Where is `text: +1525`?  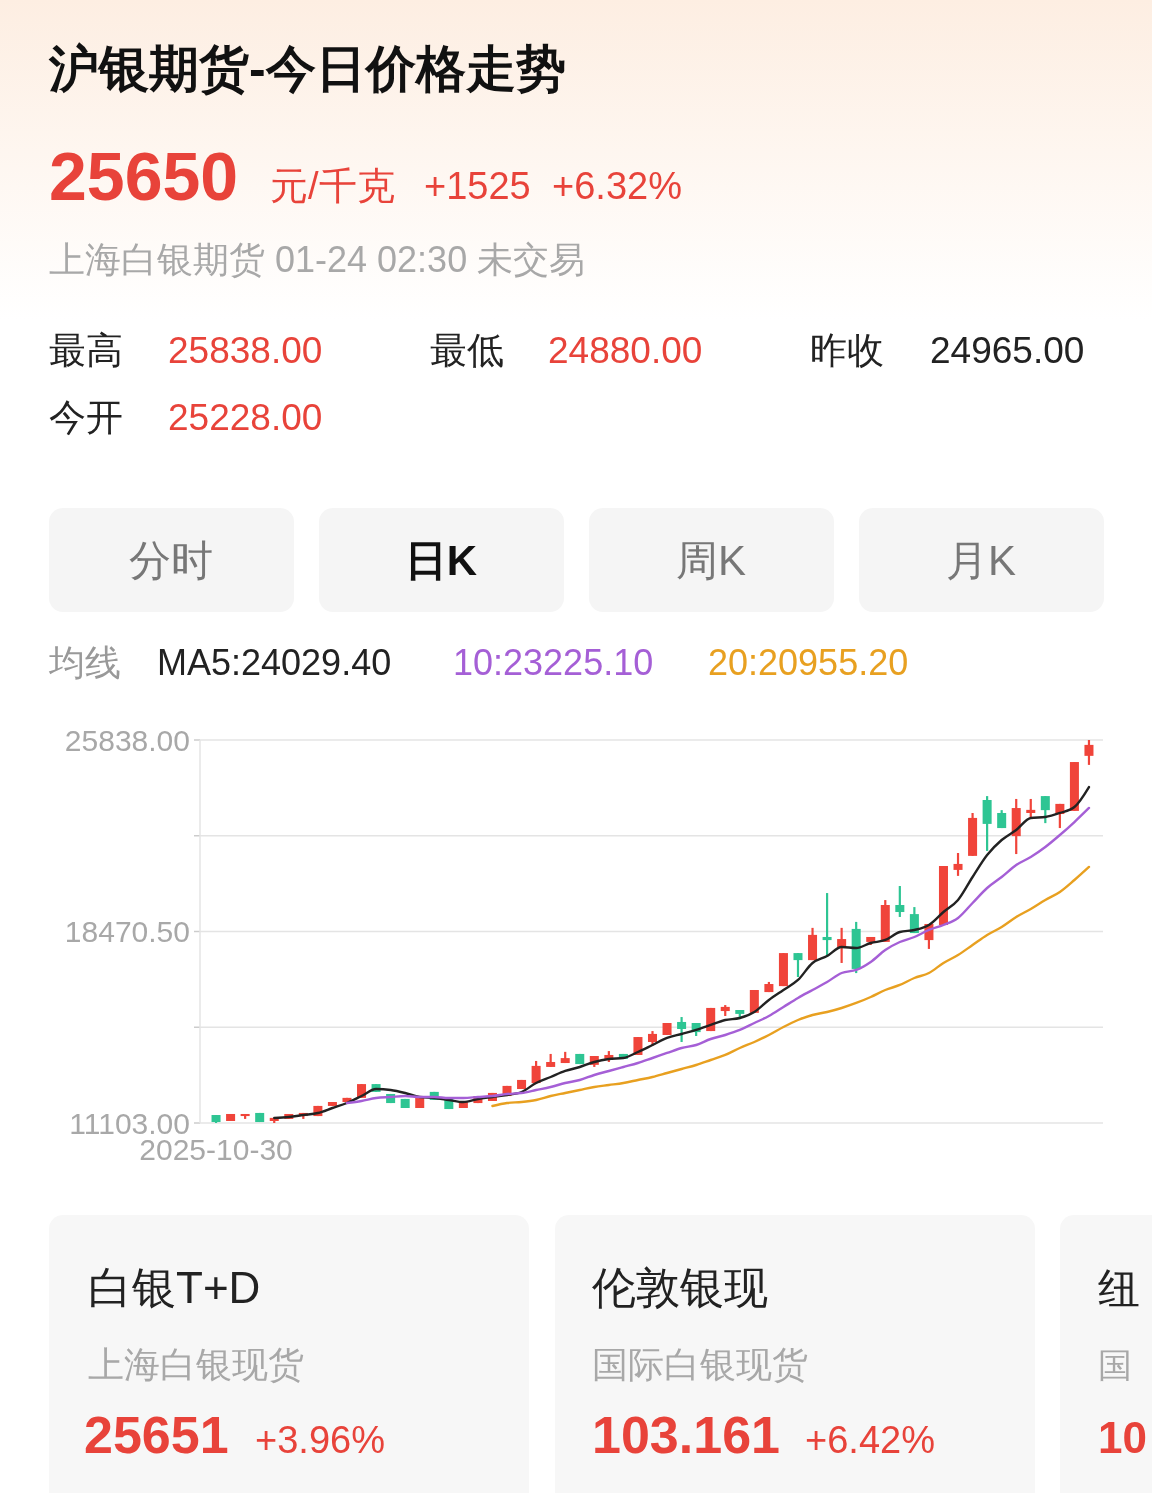
text: +1525 is located at coordinates (477, 186).